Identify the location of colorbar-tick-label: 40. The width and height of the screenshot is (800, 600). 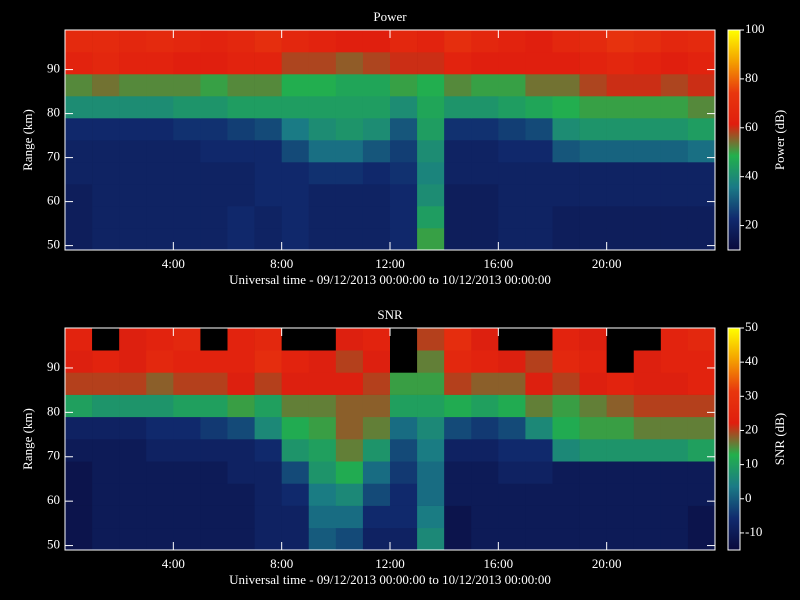
(751, 175).